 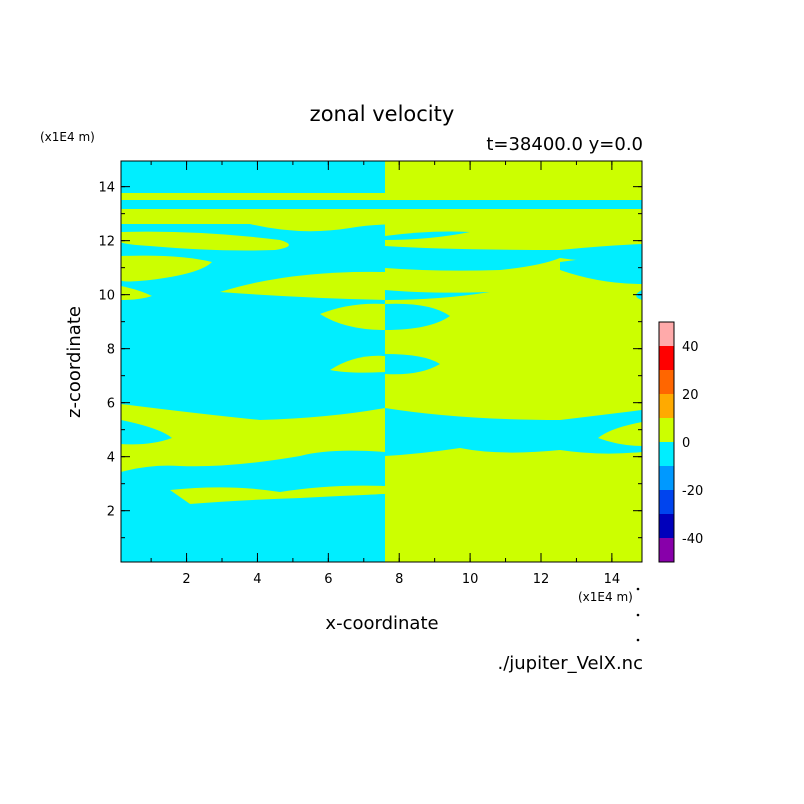 What do you see at coordinates (541, 579) in the screenshot?
I see `x-tick-label: 12` at bounding box center [541, 579].